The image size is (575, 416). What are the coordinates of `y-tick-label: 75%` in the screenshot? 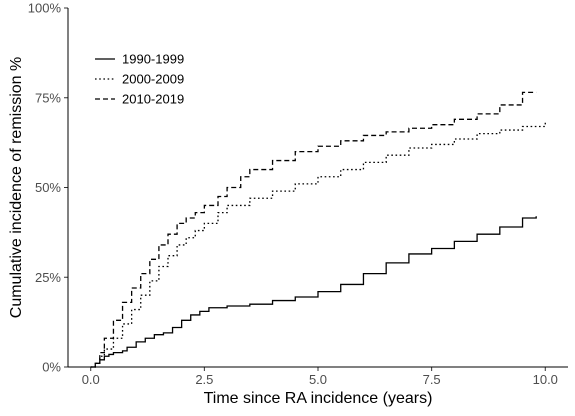 It's located at (48, 97).